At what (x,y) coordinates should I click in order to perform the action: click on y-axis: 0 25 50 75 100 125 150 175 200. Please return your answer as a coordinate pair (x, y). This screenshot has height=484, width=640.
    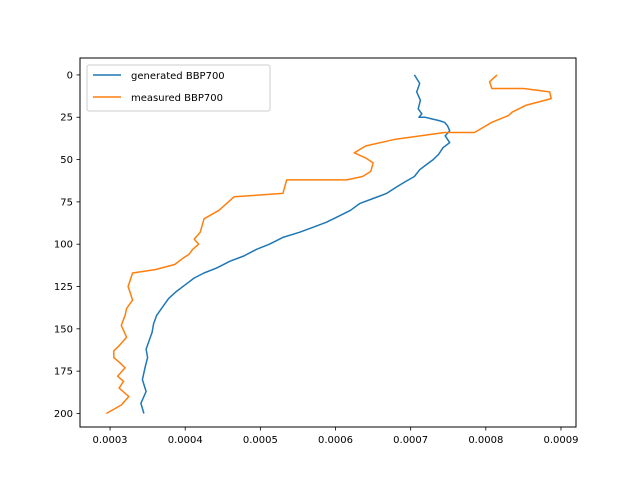
    Looking at the image, I should click on (67, 245).